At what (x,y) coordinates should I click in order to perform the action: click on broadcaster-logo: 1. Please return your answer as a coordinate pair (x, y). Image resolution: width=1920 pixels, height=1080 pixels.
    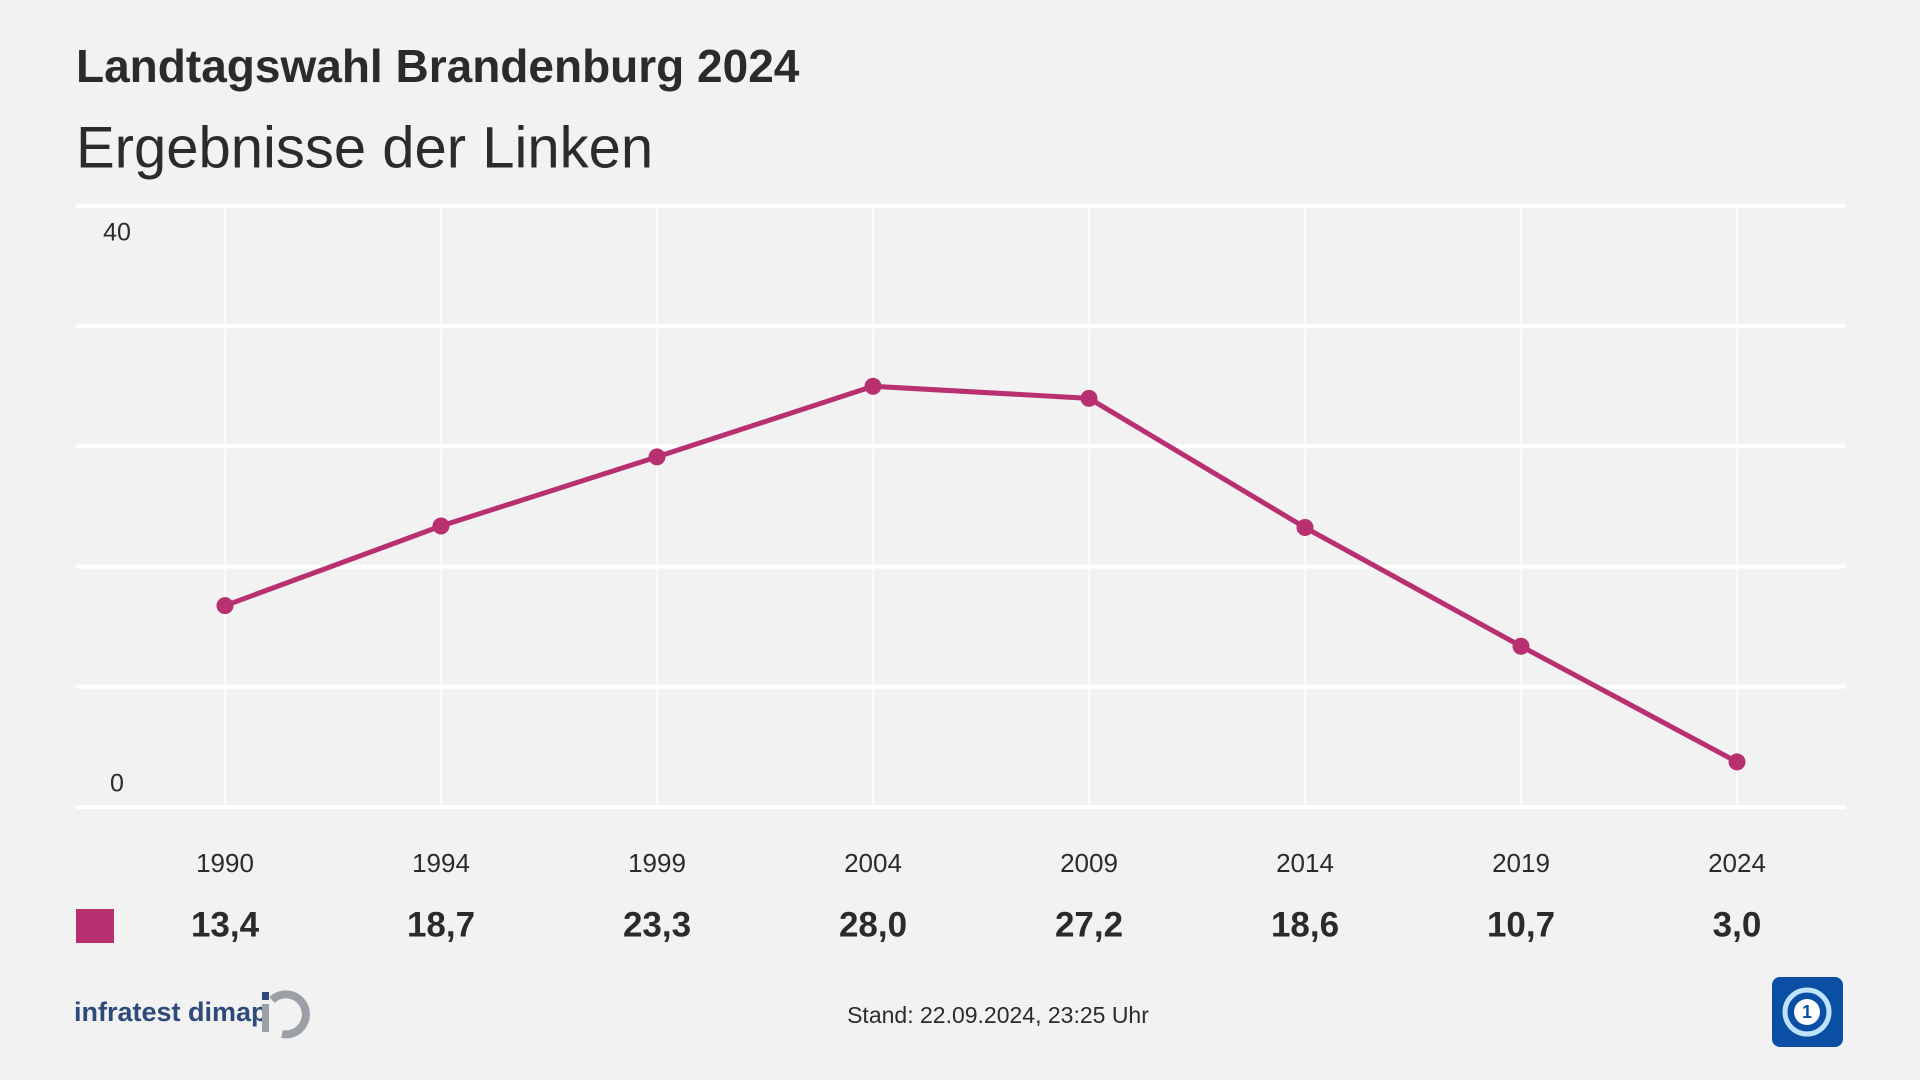
    Looking at the image, I should click on (1807, 1012).